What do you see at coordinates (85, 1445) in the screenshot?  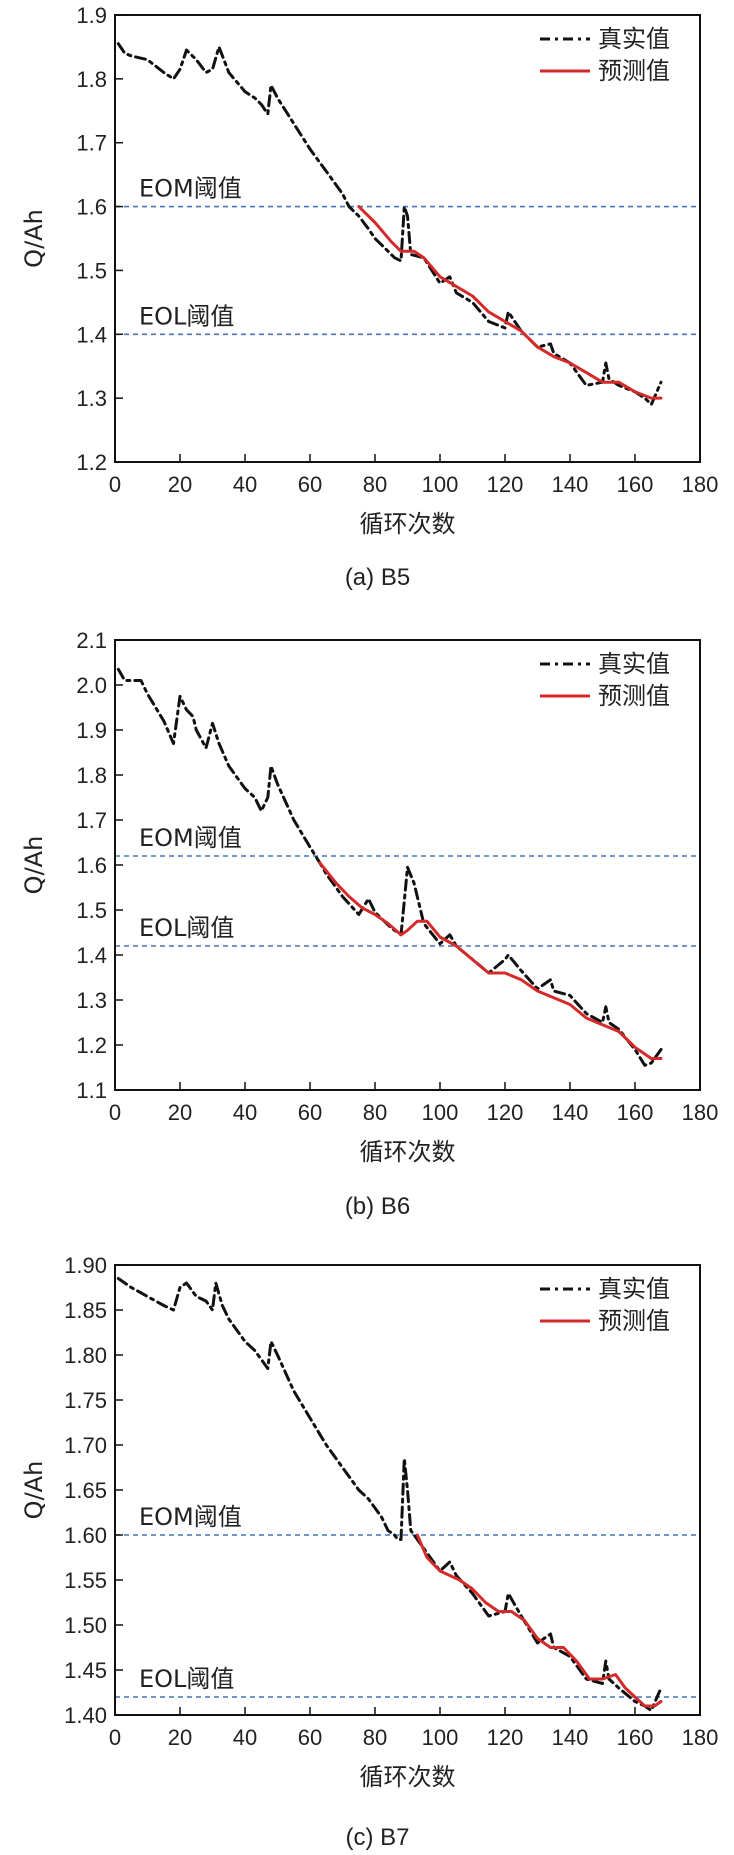 I see `y-tick-label: 1.70` at bounding box center [85, 1445].